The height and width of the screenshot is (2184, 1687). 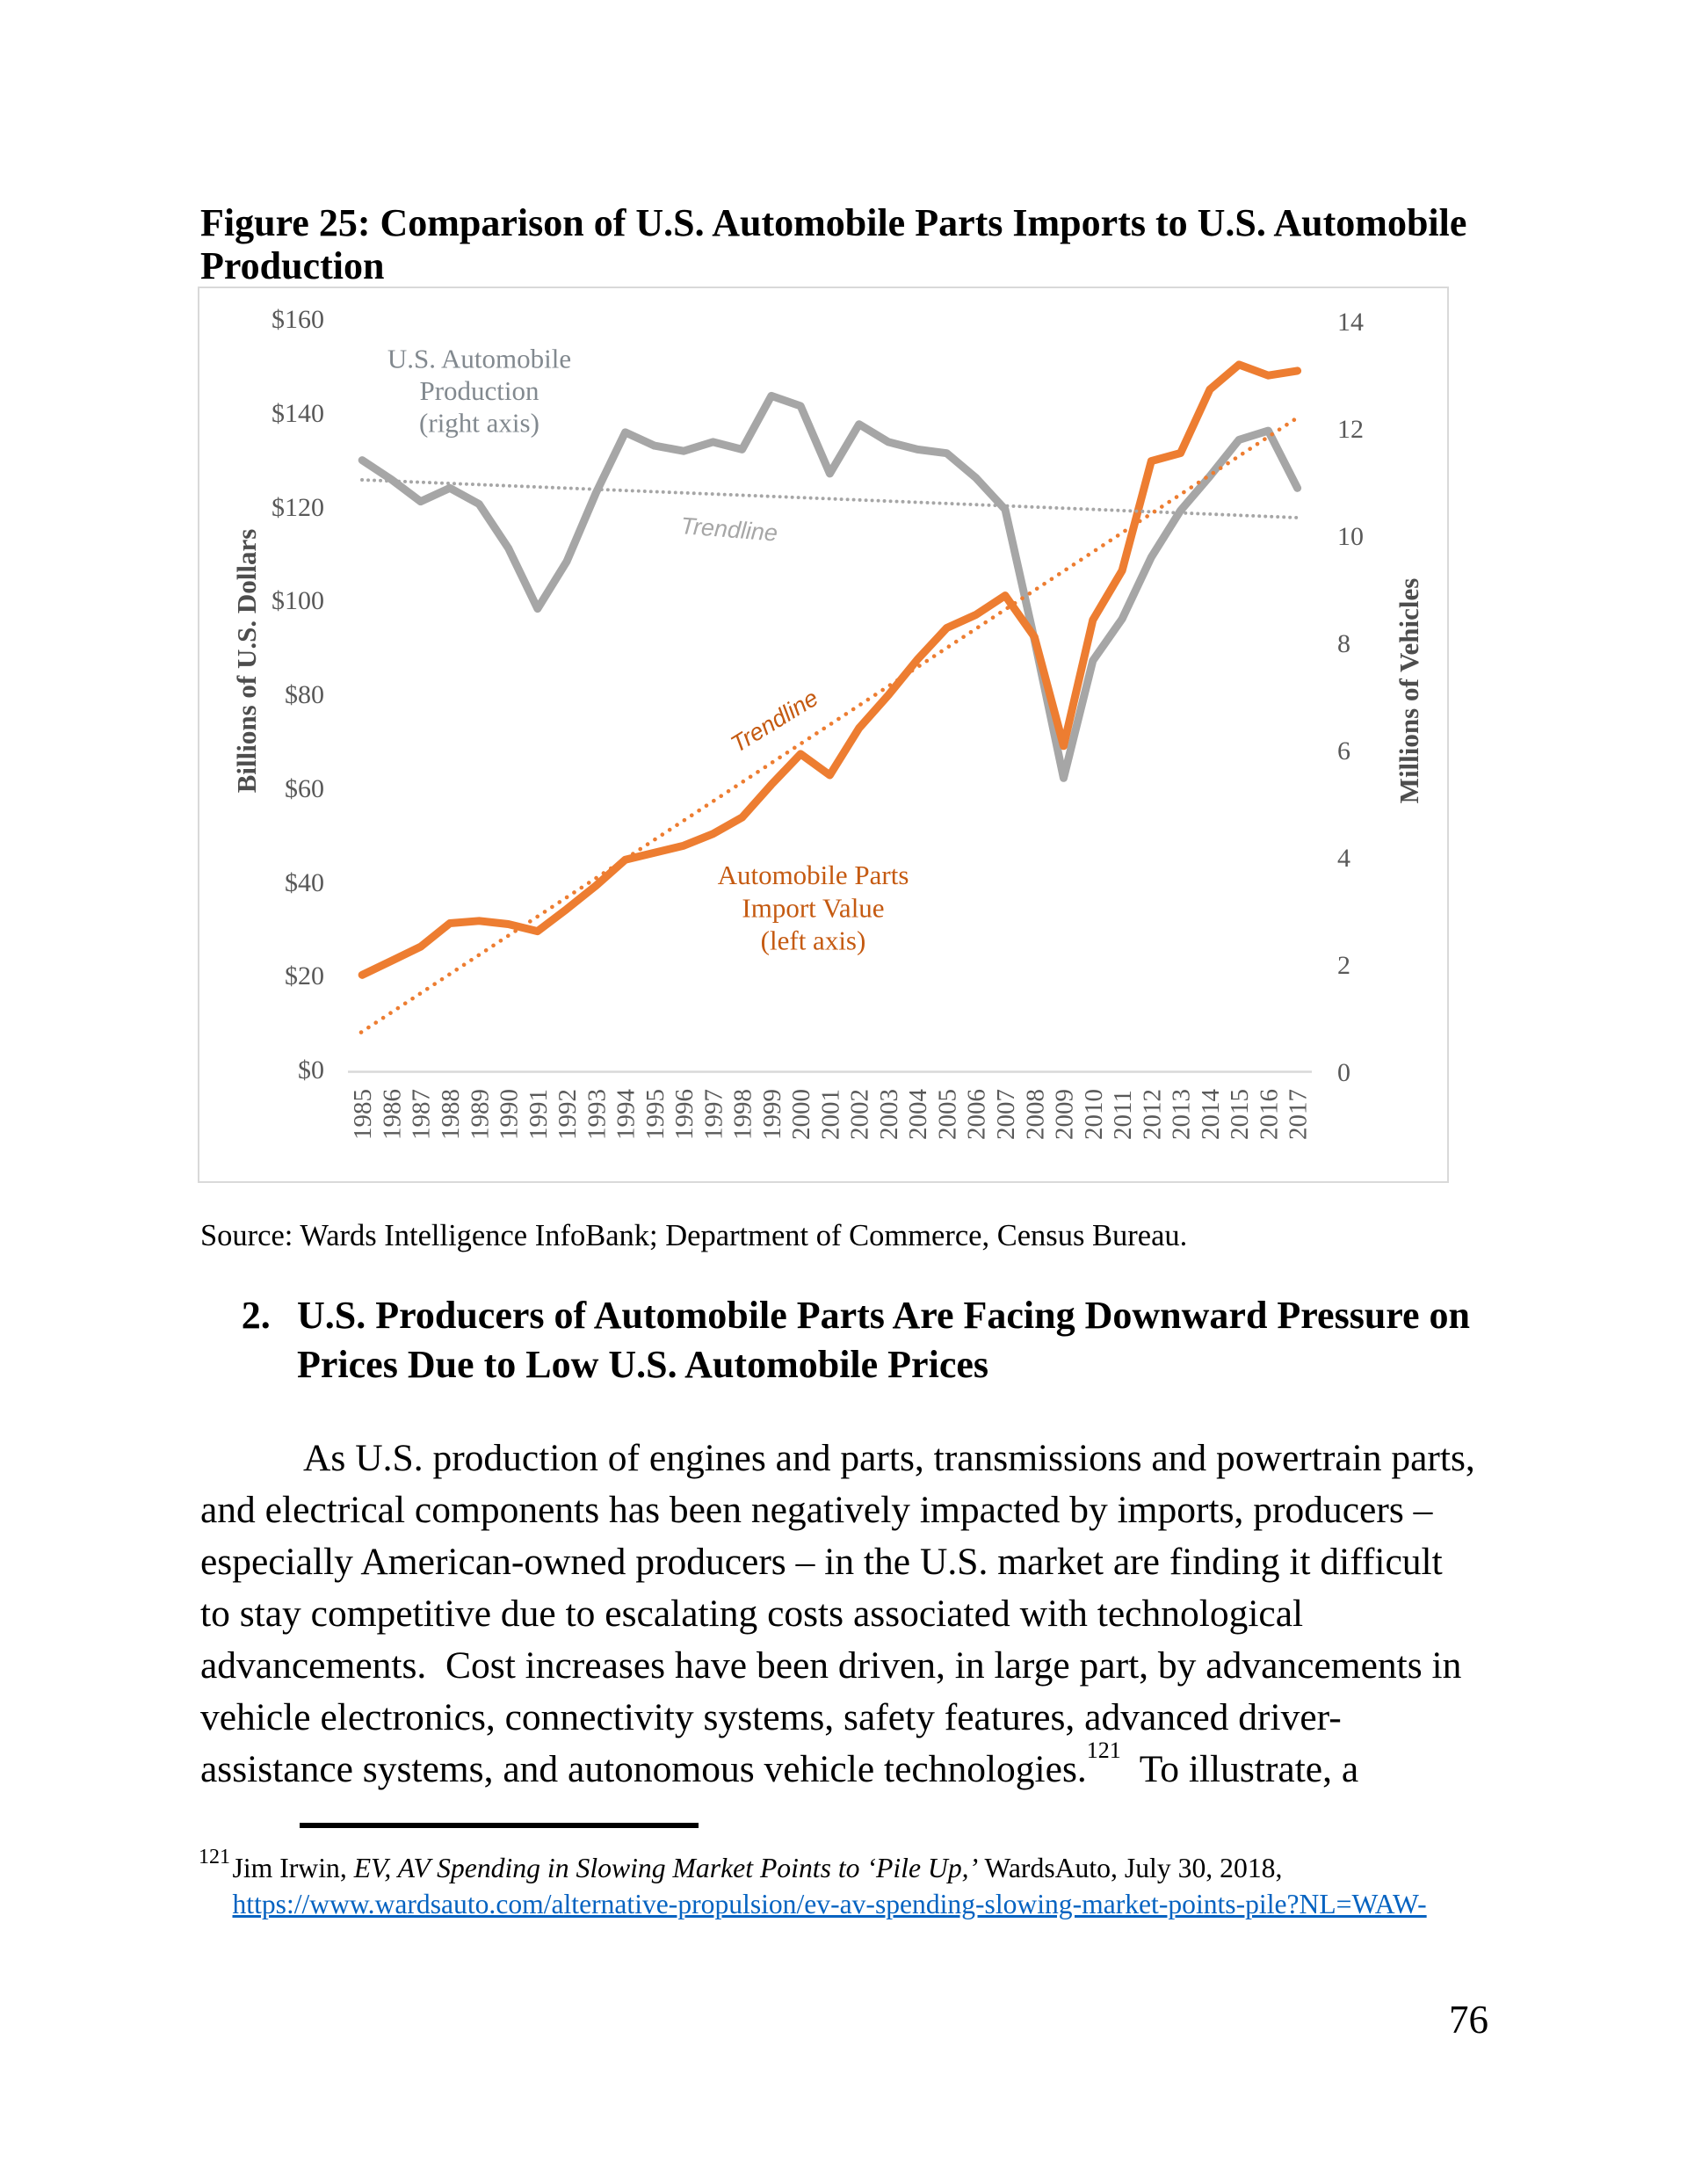 What do you see at coordinates (889, 1114) in the screenshot?
I see `svg-text: 2003` at bounding box center [889, 1114].